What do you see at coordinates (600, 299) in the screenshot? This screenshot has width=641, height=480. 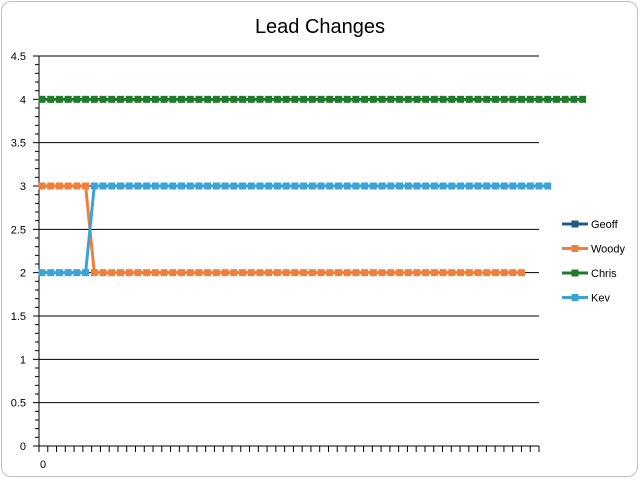 I see `legend-label: Kev` at bounding box center [600, 299].